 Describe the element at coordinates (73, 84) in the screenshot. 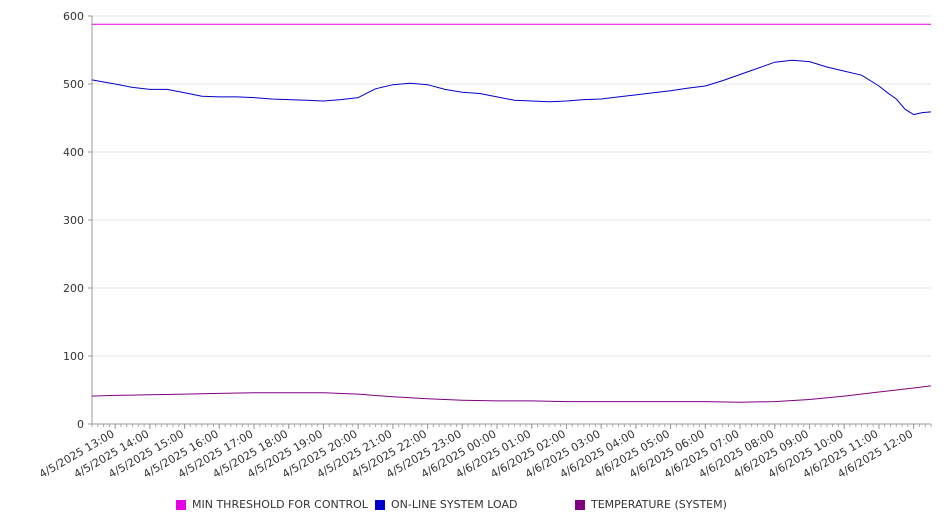

I see `y-tick-label: 500` at that location.